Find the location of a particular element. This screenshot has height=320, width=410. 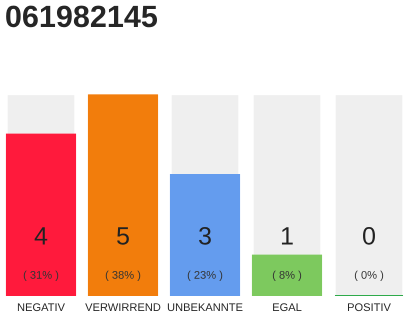

data-label: 3 ( 23% ) is located at coordinates (205, 254).